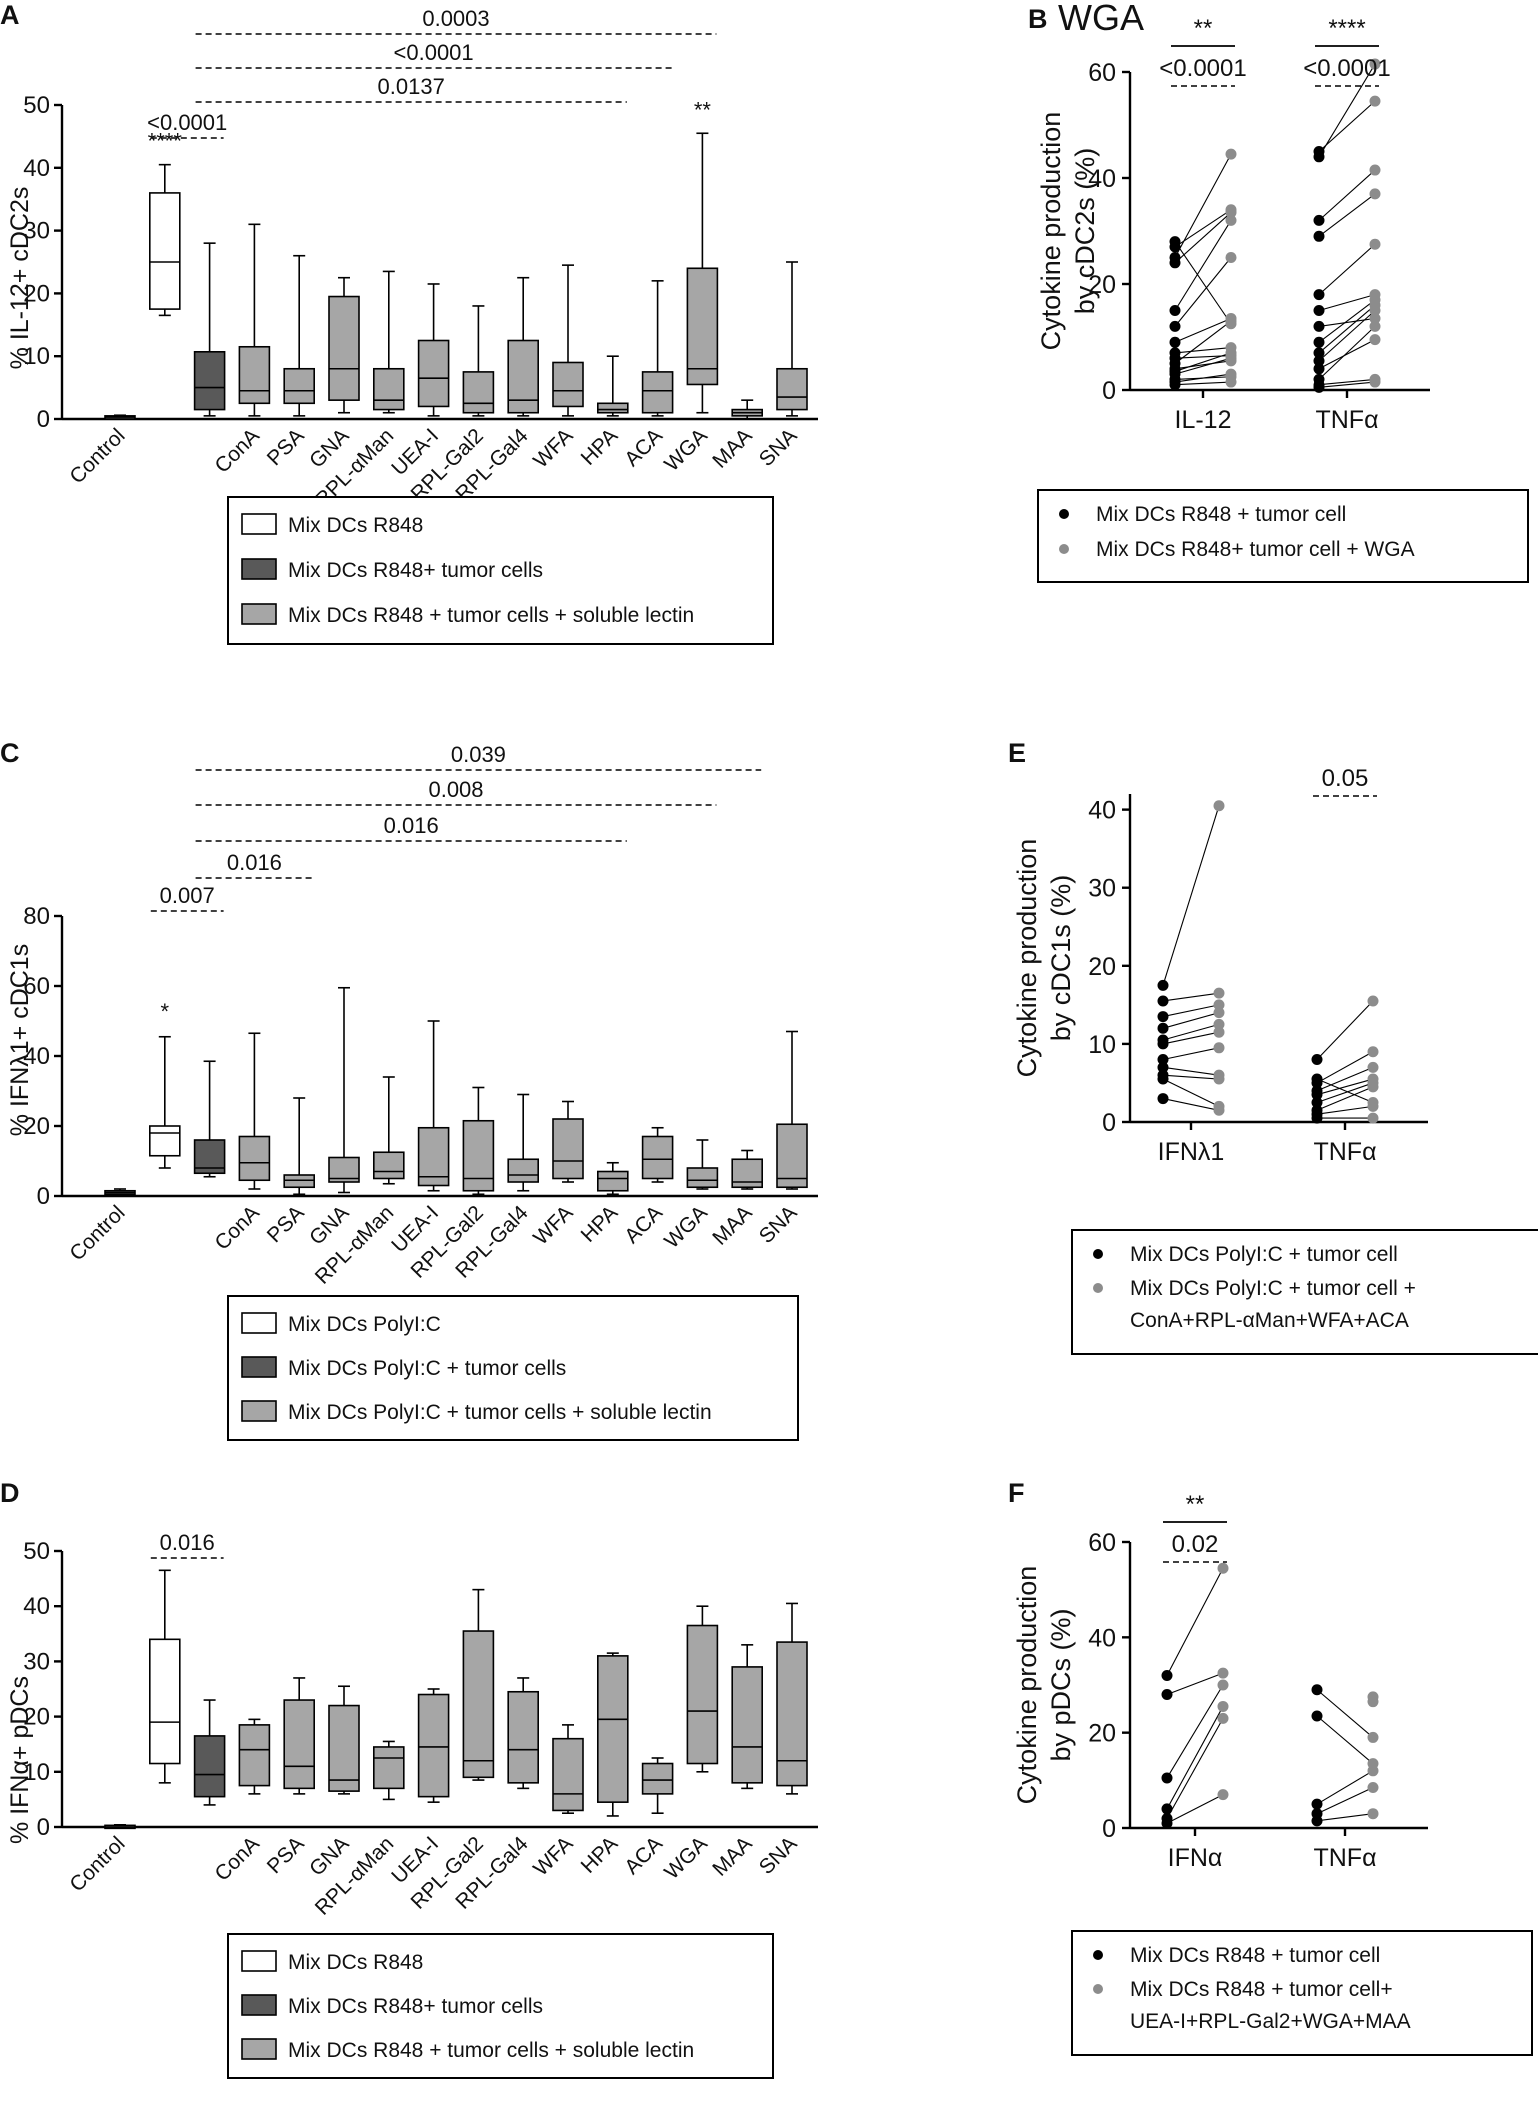 Image resolution: width=1538 pixels, height=2108 pixels. I want to click on significance-stars: ****, so click(165, 141).